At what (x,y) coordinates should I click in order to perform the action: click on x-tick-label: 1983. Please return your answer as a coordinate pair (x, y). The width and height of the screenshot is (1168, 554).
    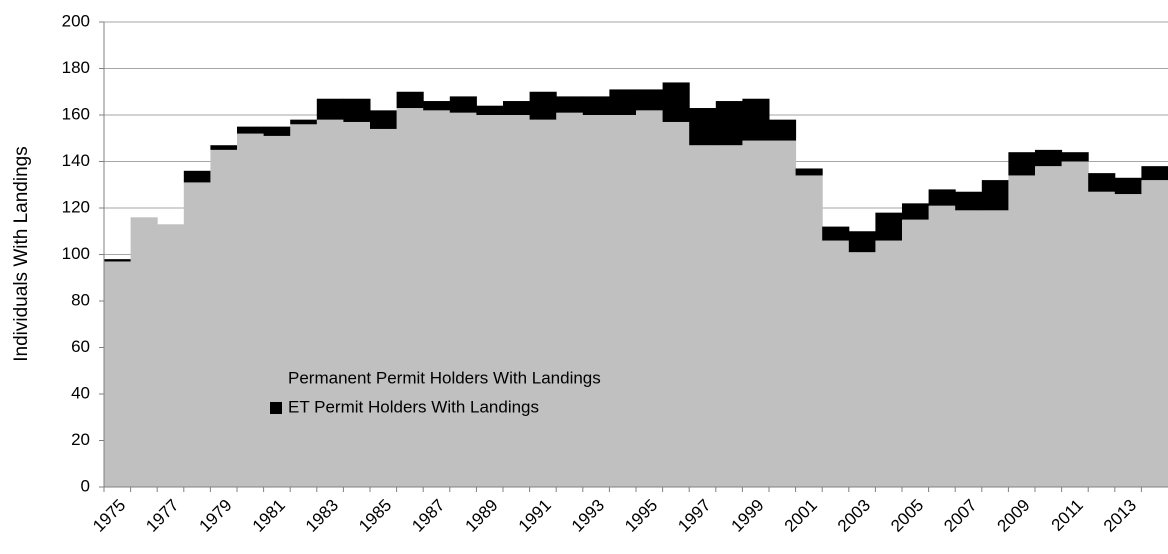
    Looking at the image, I should click on (322, 516).